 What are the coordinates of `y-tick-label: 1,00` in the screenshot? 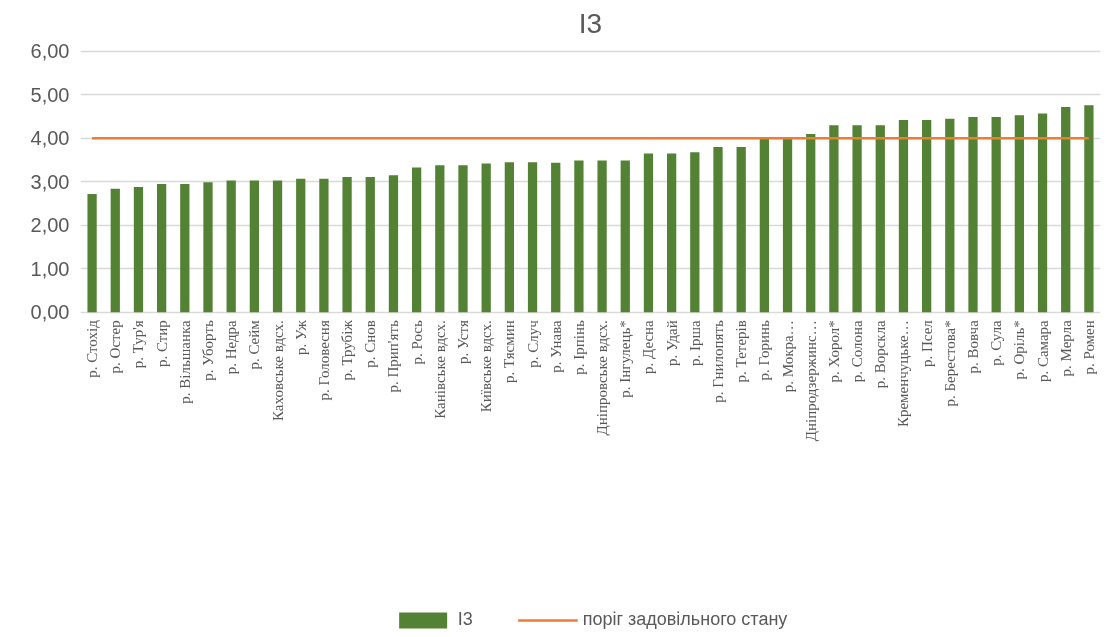 It's located at (50, 268).